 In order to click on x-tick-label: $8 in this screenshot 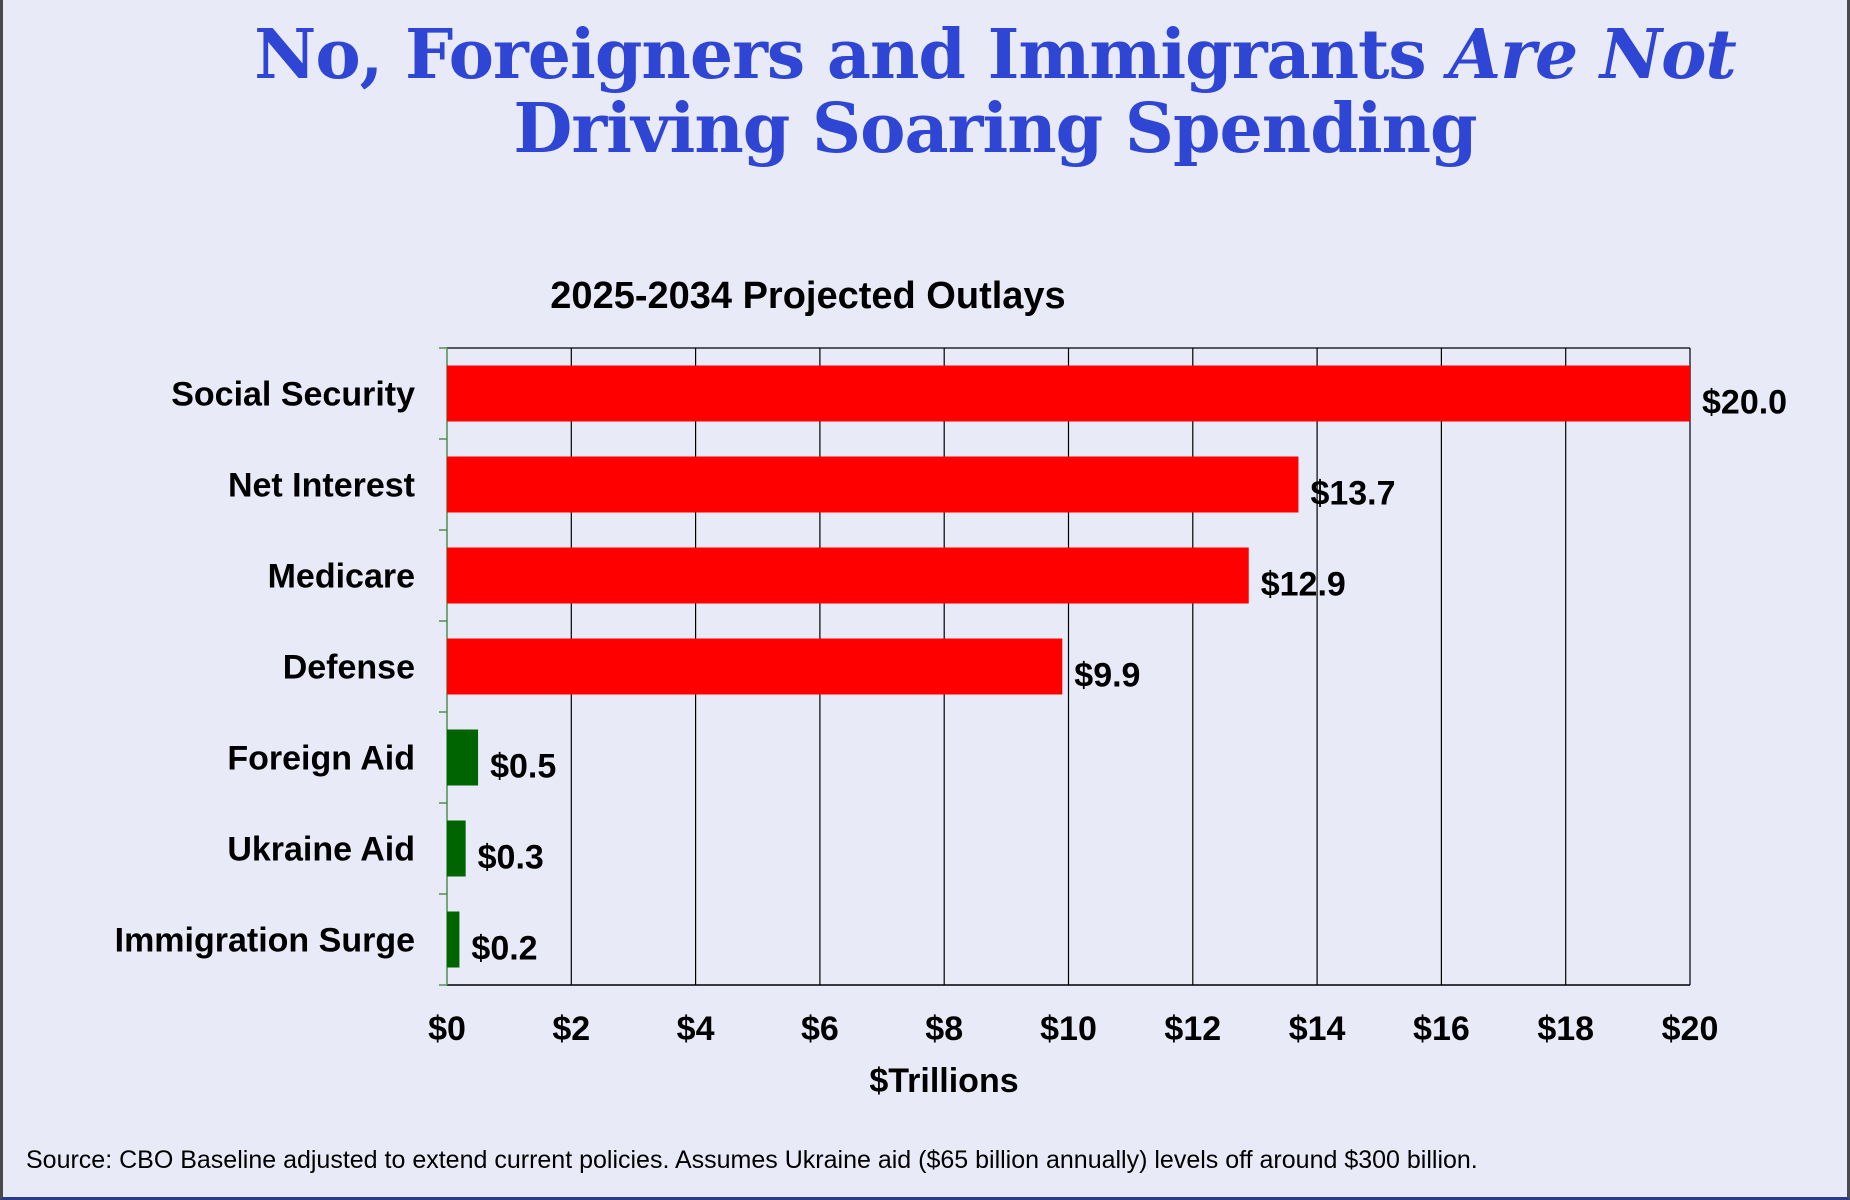, I will do `click(944, 1029)`.